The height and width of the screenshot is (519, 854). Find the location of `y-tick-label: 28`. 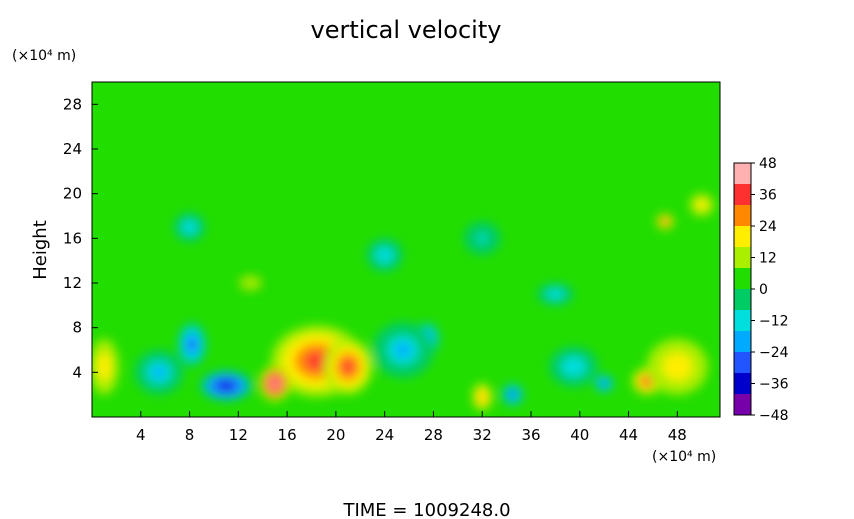

y-tick-label: 28 is located at coordinates (72, 104).